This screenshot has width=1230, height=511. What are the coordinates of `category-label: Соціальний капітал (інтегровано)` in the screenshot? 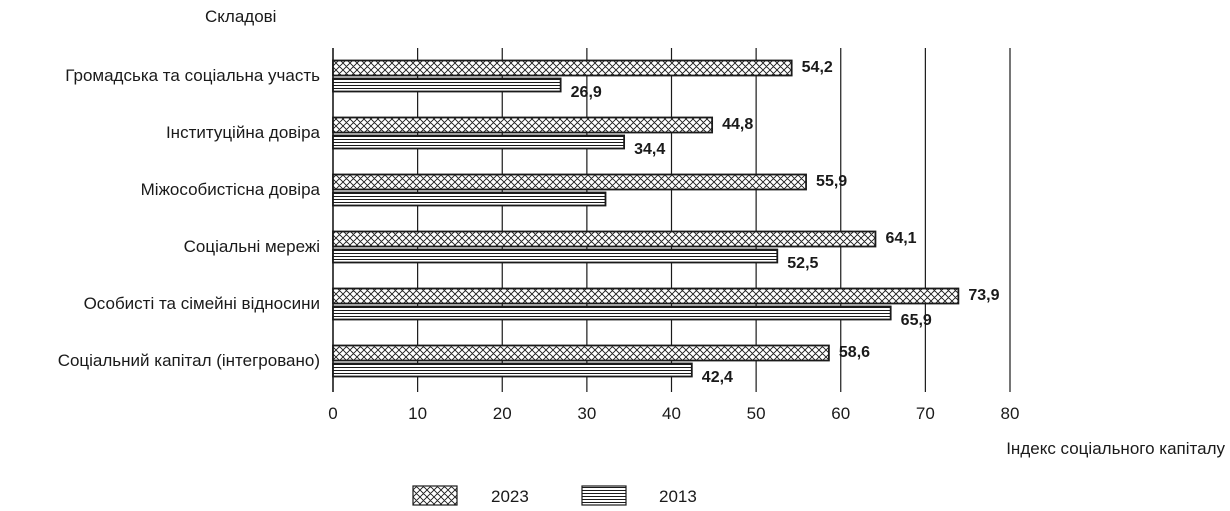 It's located at (189, 360).